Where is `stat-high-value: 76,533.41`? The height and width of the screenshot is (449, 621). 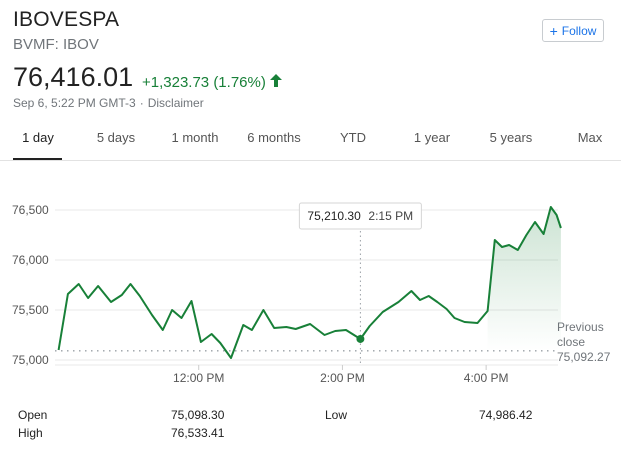
stat-high-value: 76,533.41 is located at coordinates (198, 433).